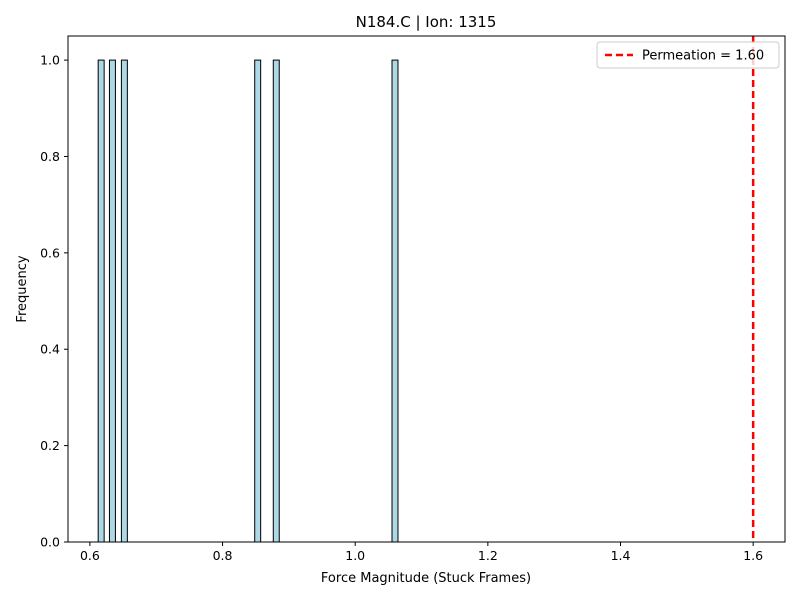  What do you see at coordinates (703, 56) in the screenshot?
I see `legend-label-permeation: Permeation = 1.60` at bounding box center [703, 56].